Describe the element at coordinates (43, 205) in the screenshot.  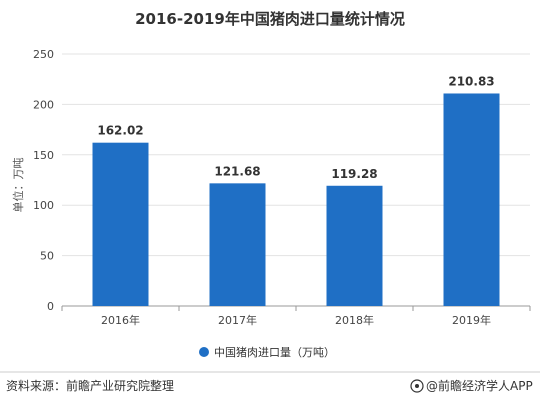
I see `y-tick-label: 100` at that location.